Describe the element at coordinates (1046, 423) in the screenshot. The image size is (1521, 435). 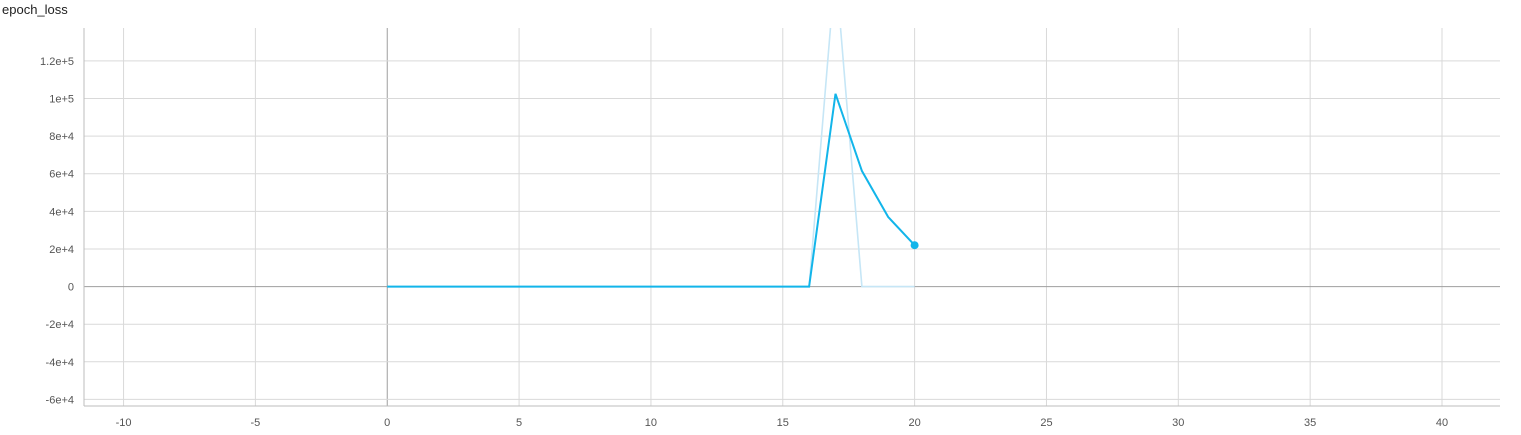
I see `x-tick-label: 25` at that location.